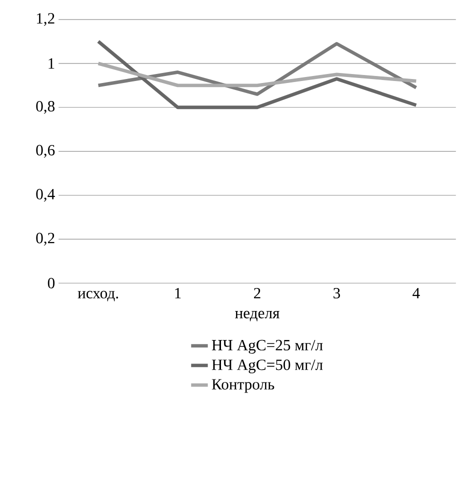 The width and height of the screenshot is (469, 493). What do you see at coordinates (51, 63) in the screenshot?
I see `y-tick-label: 1` at bounding box center [51, 63].